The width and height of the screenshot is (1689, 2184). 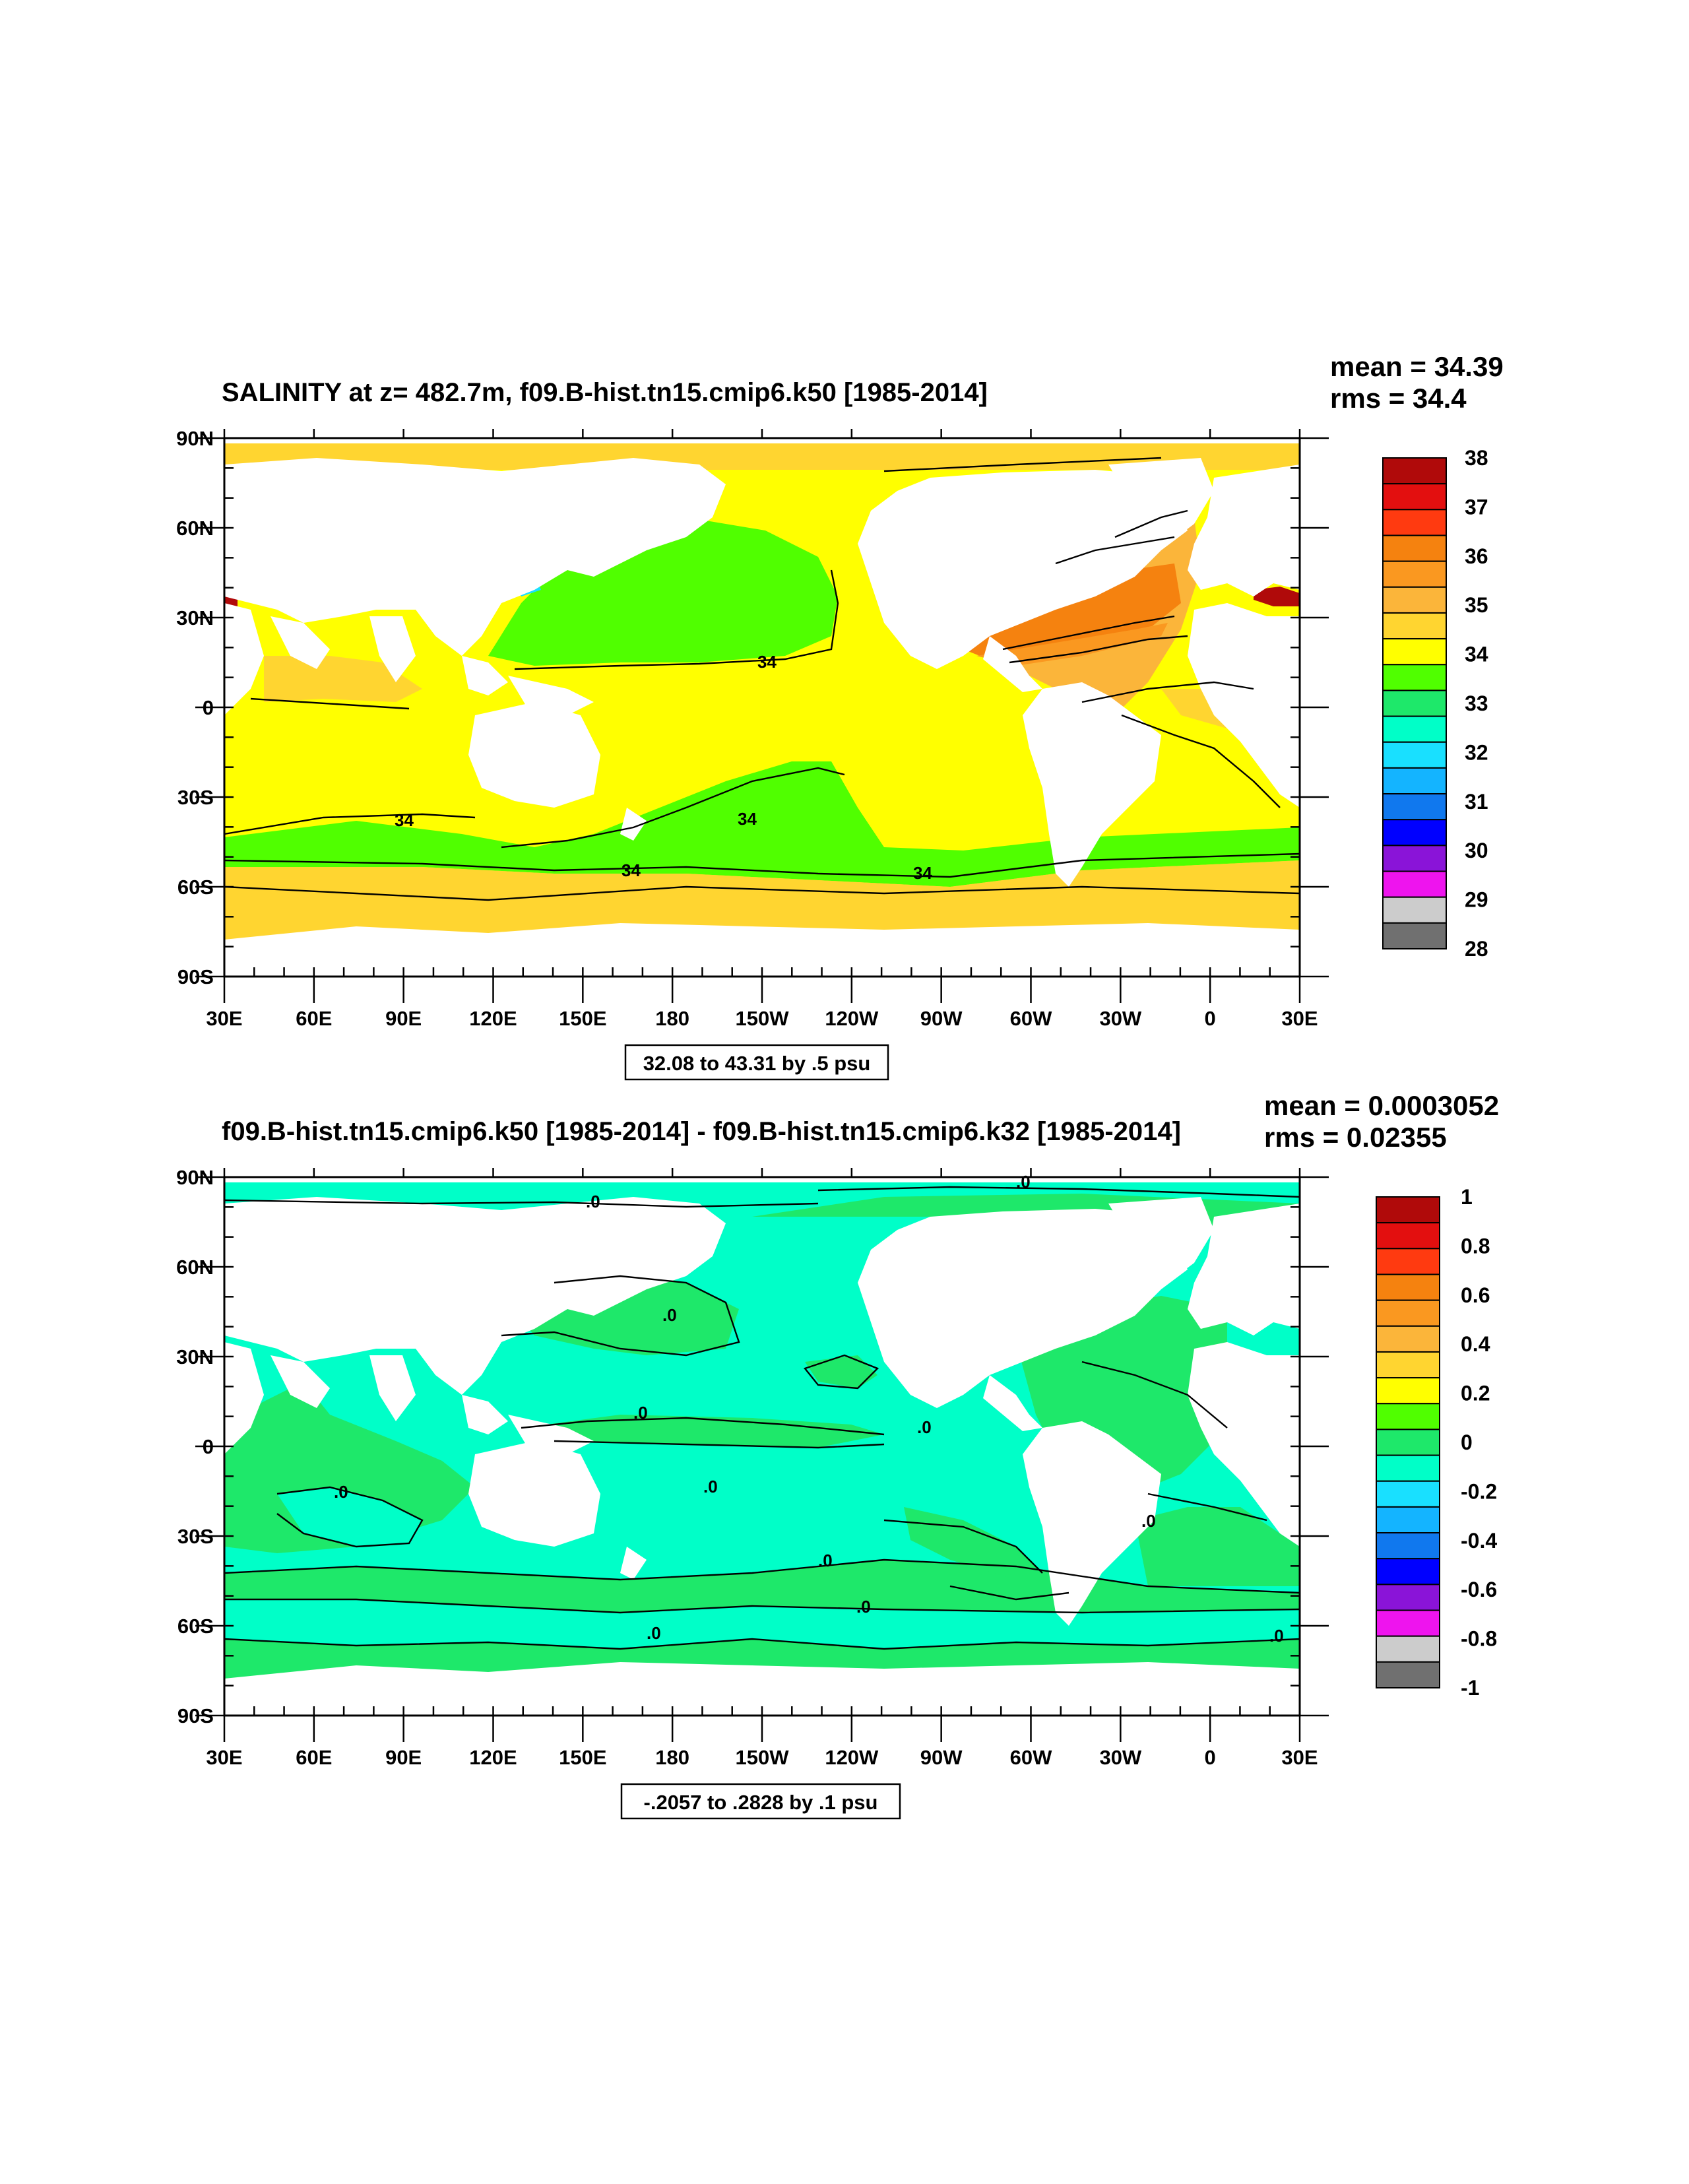 What do you see at coordinates (1417, 366) in the screenshot?
I see `mean-value: mean = 34.39` at bounding box center [1417, 366].